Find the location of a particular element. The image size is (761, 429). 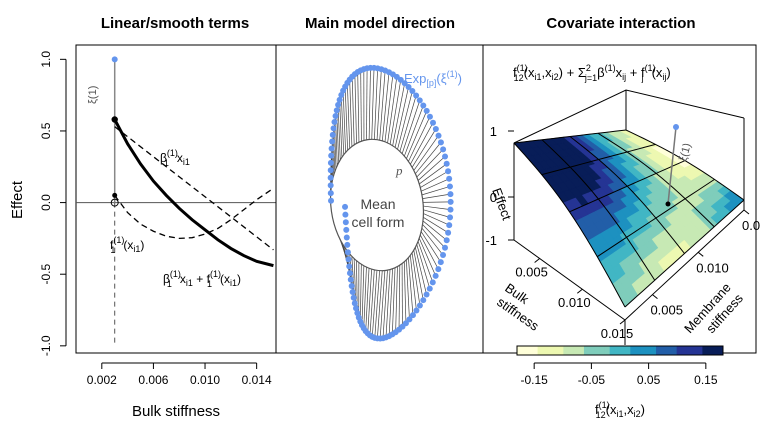

y3-tick-label: 0.005 is located at coordinates (666, 310).